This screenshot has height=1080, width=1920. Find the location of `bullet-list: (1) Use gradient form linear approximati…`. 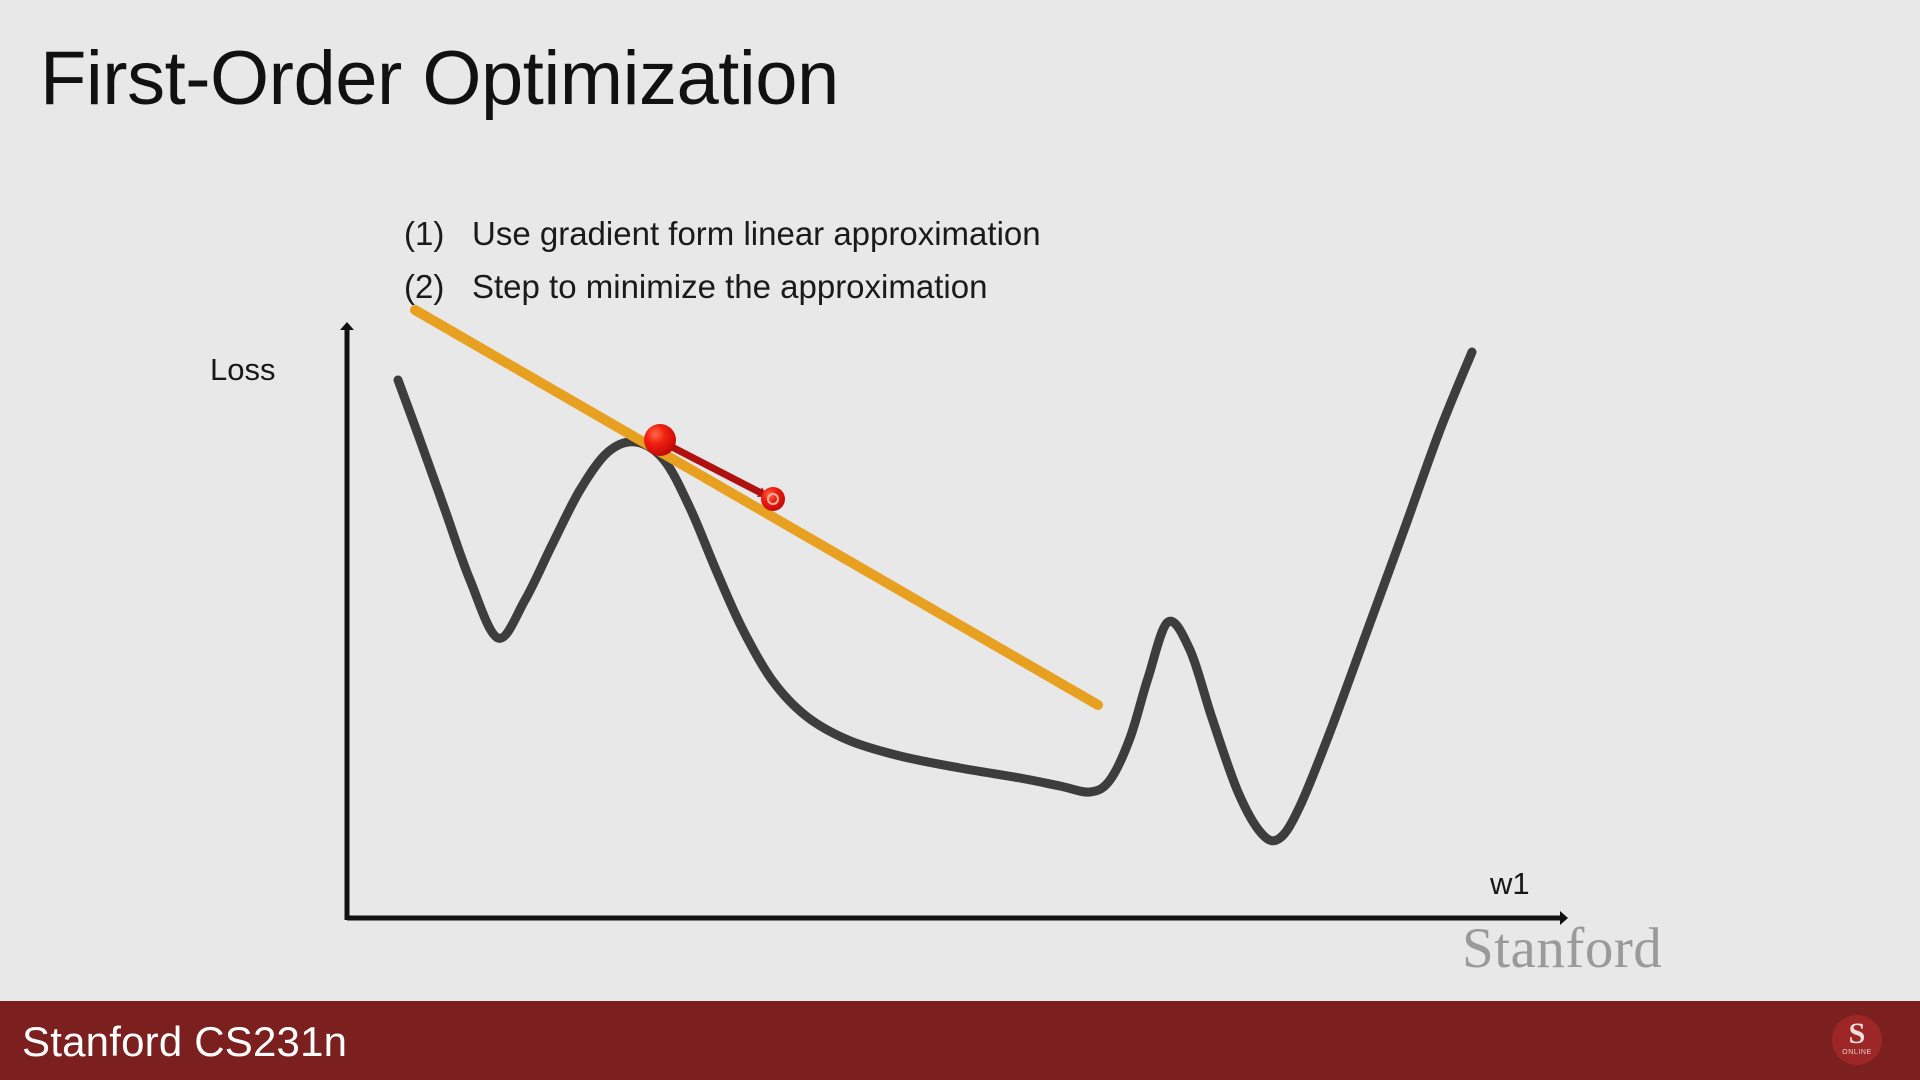

bullet-list: (1) Use gradient form linear approximati… is located at coordinates (722, 260).